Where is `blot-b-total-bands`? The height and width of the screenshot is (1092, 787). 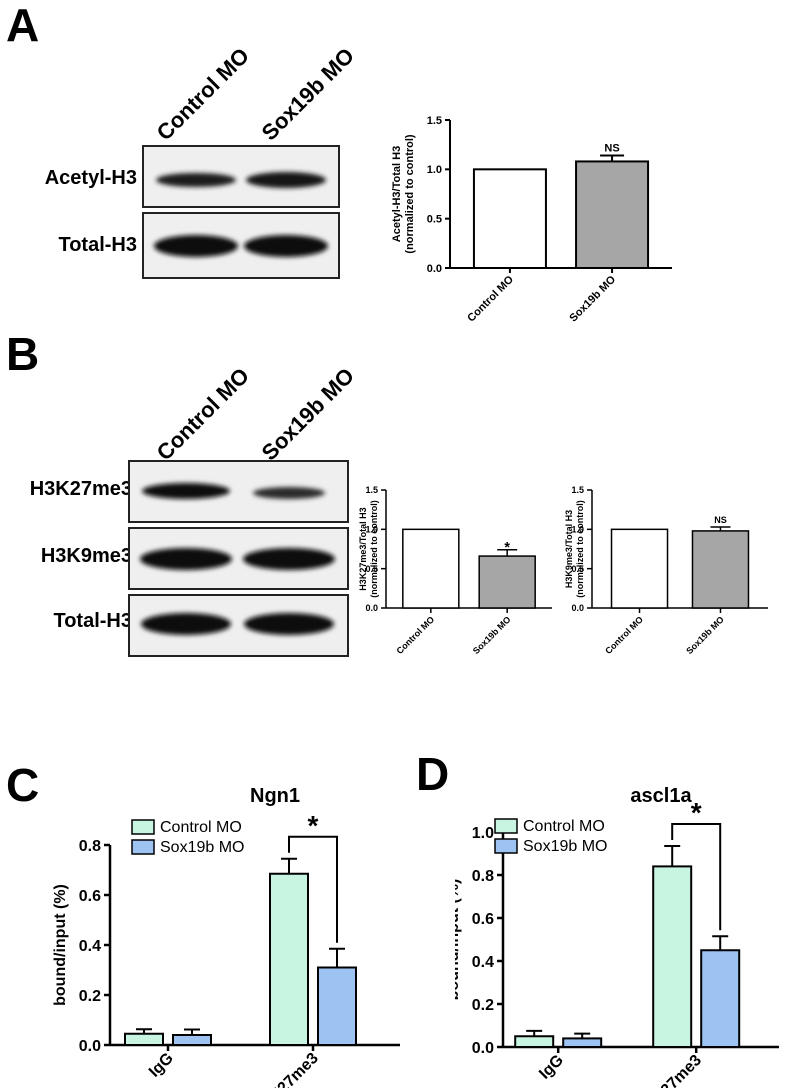 blot-b-total-bands is located at coordinates (237, 624).